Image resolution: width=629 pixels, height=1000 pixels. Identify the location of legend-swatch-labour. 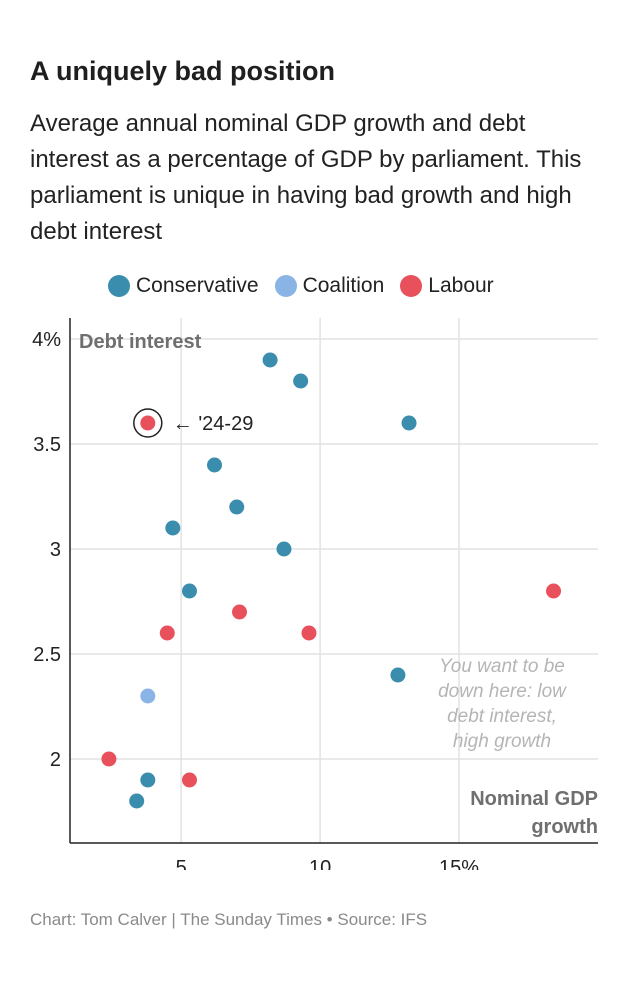
(411, 286).